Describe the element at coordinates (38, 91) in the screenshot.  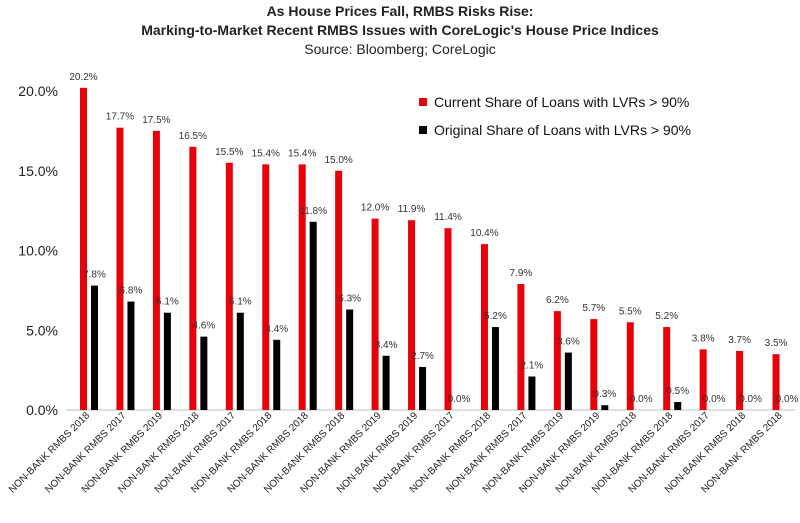
I see `y-tick-label: 20.0%` at that location.